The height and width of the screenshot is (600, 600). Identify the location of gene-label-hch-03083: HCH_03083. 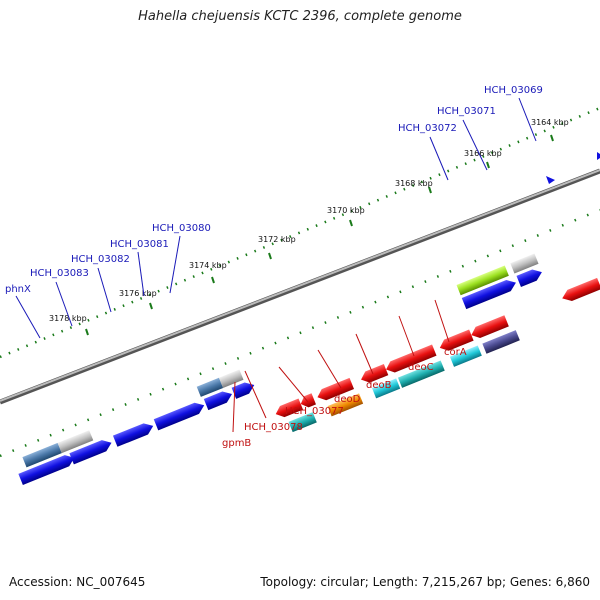
(59, 273).